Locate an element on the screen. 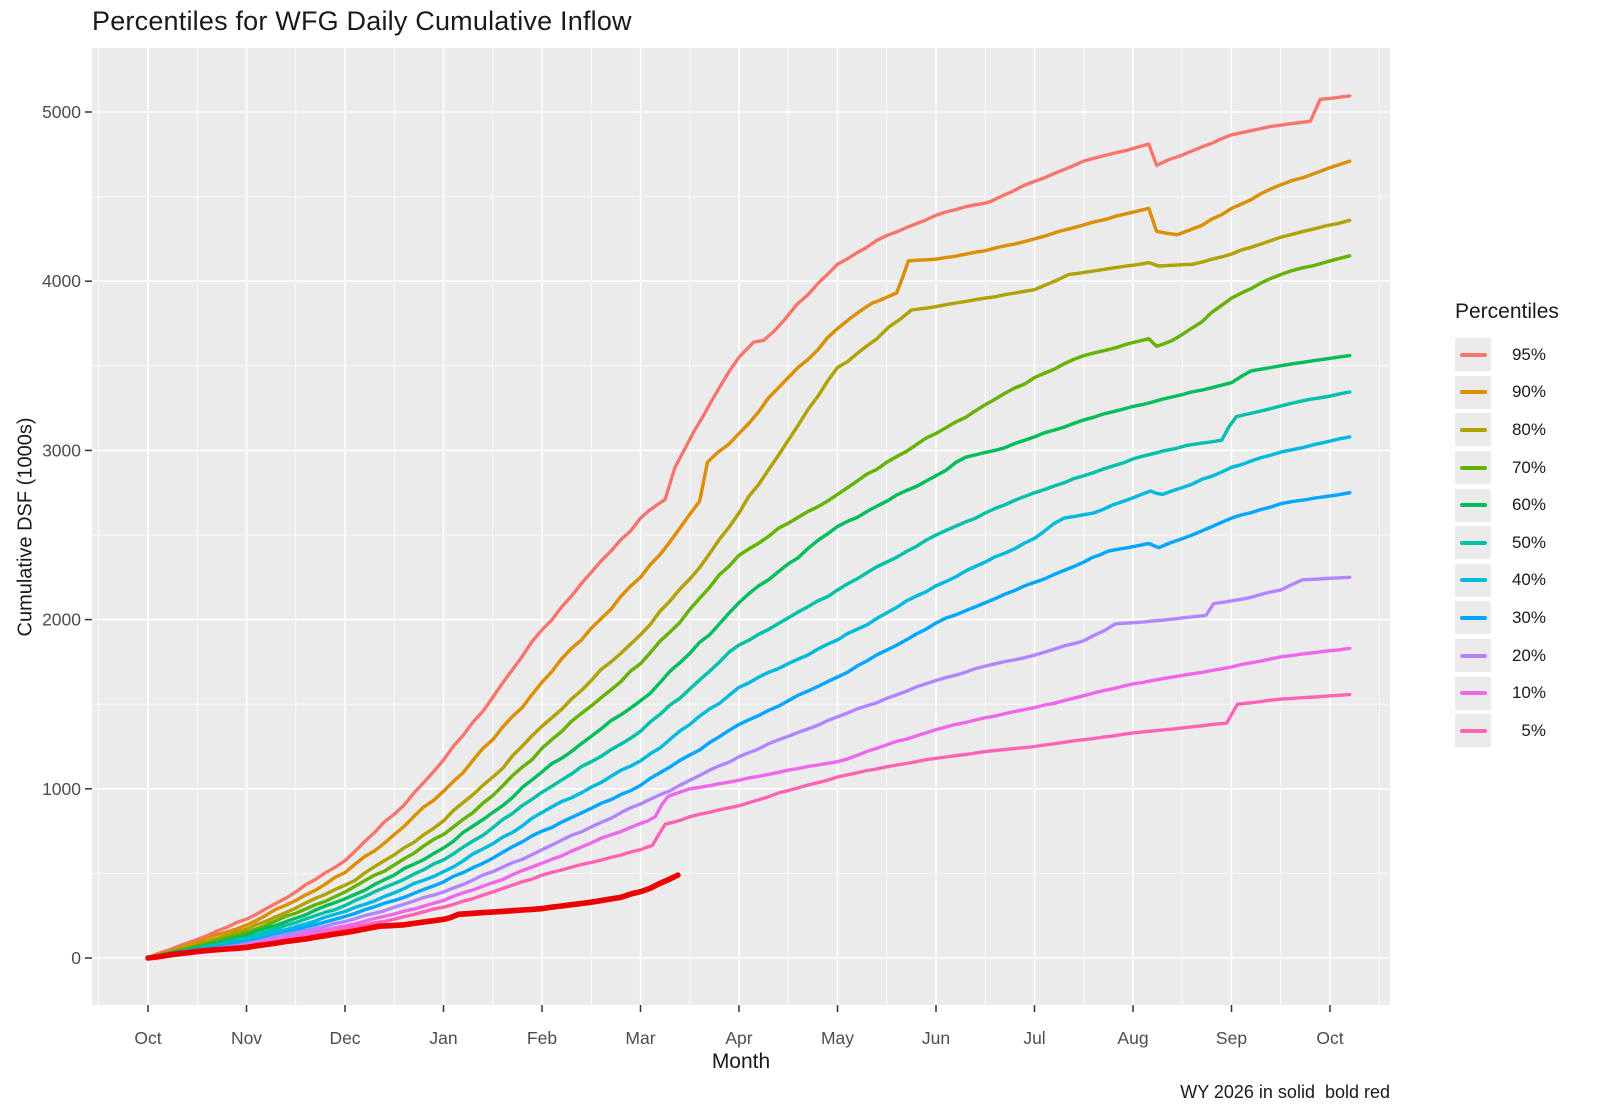  y-tick-label: 3000 is located at coordinates (61, 450).